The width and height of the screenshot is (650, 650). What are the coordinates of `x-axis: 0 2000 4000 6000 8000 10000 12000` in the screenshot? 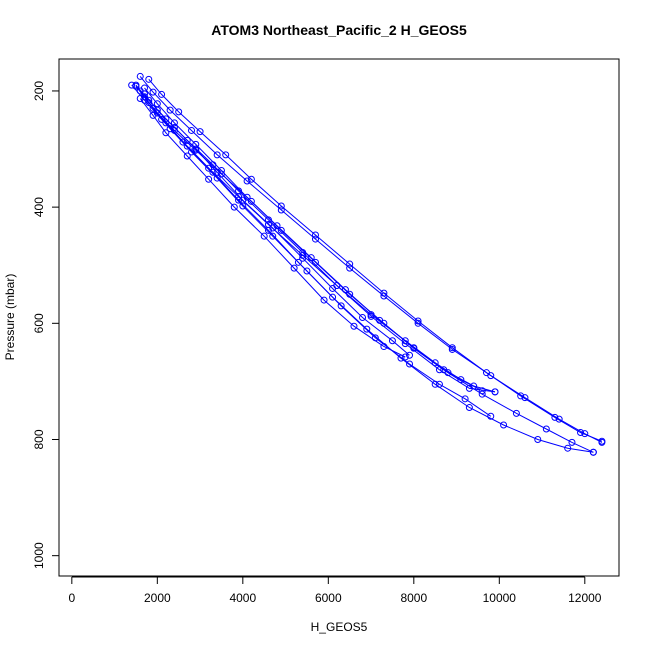 It's located at (335, 590).